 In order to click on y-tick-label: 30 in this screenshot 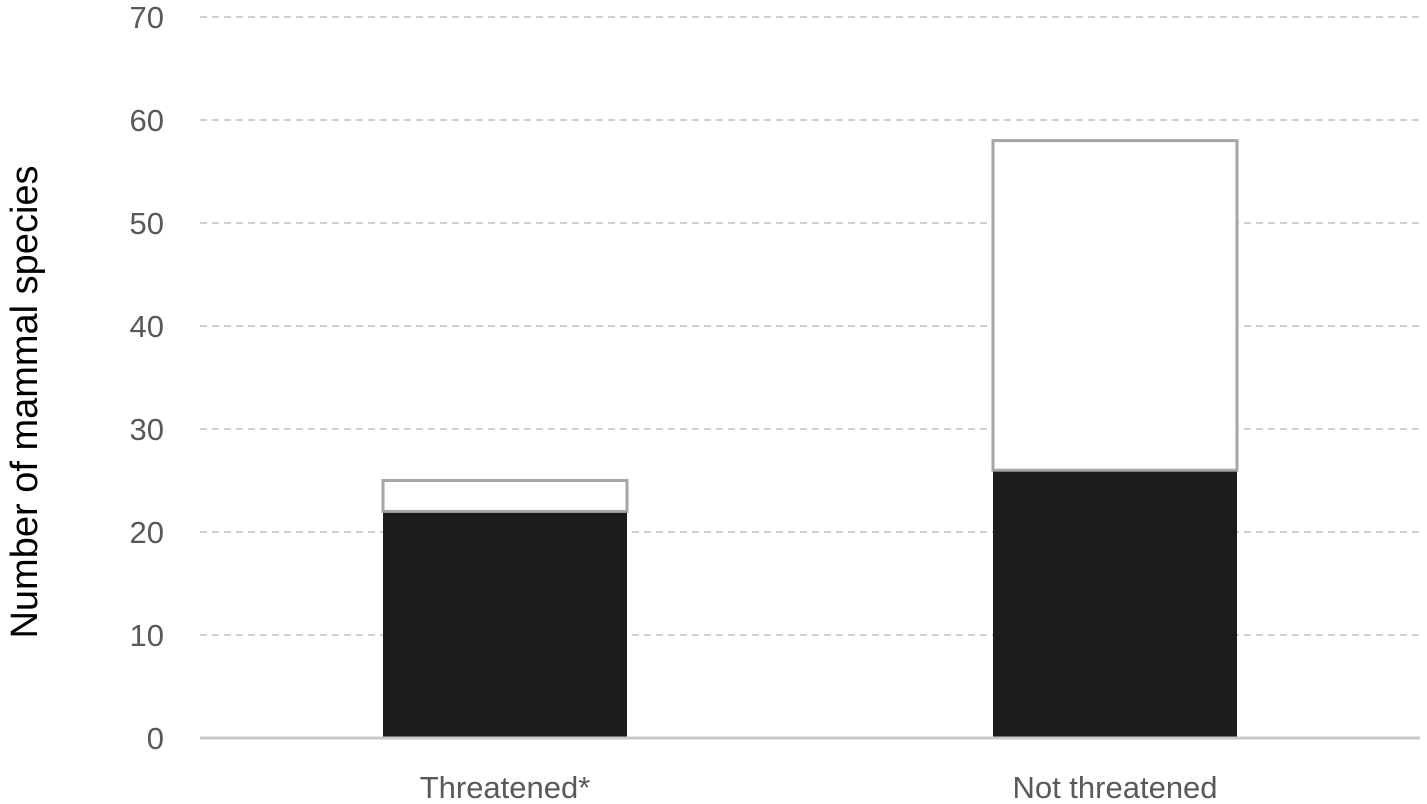, I will do `click(147, 429)`.